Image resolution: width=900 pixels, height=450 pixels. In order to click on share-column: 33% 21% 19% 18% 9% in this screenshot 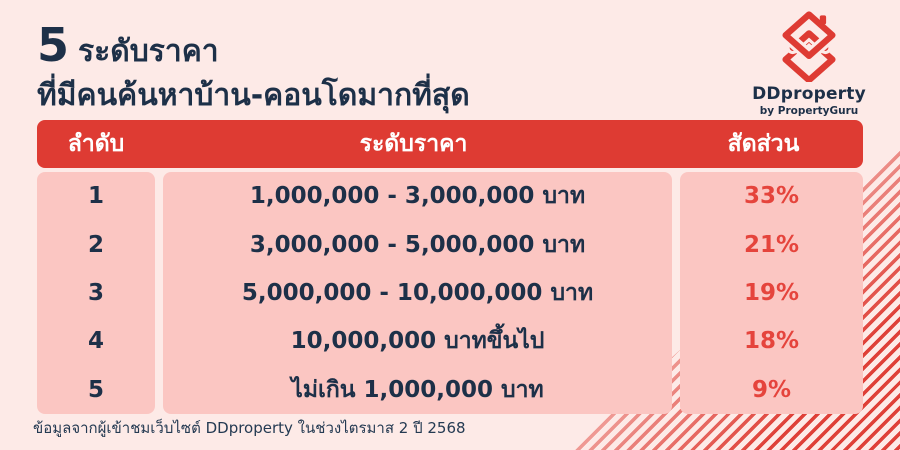, I will do `click(771, 293)`.